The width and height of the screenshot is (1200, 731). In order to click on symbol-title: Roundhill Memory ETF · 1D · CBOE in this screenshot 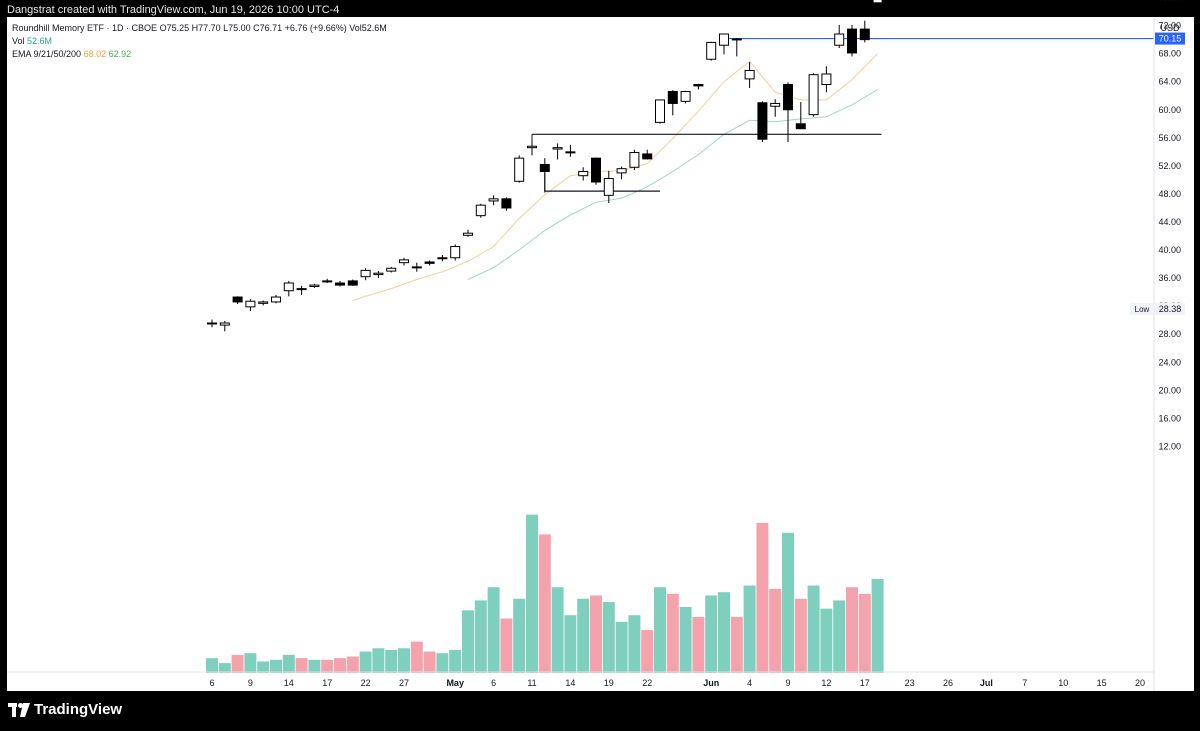, I will do `click(85, 28)`.